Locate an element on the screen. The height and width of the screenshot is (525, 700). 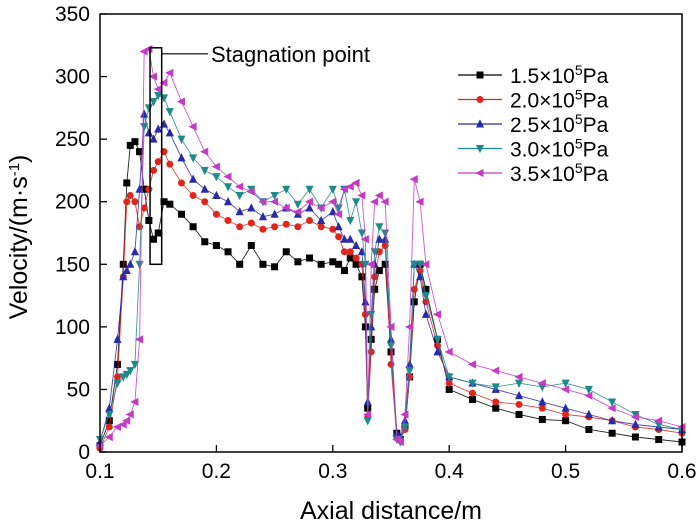
legend-marker is located at coordinates (480, 123).